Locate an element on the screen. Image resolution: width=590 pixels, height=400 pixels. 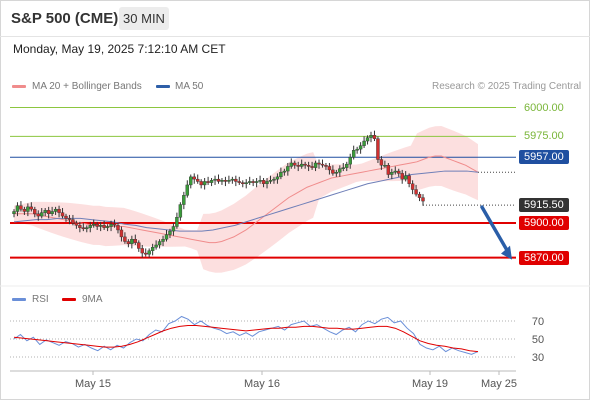
ma9-legend-label: 9MA is located at coordinates (92, 299).